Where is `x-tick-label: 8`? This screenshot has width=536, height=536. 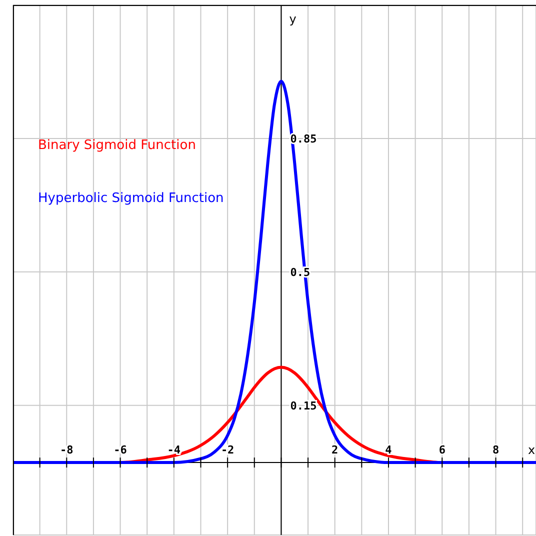
x-tick-label: 8 is located at coordinates (496, 450).